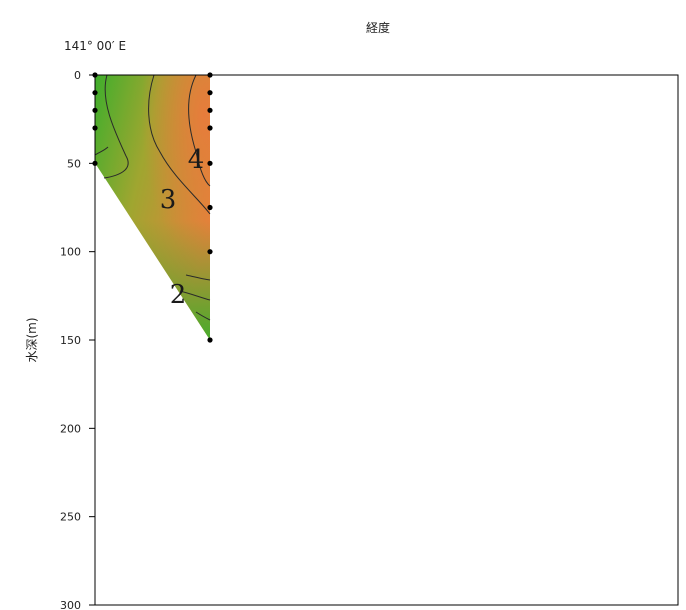  I want to click on y-tick-label: 0, so click(77, 75).